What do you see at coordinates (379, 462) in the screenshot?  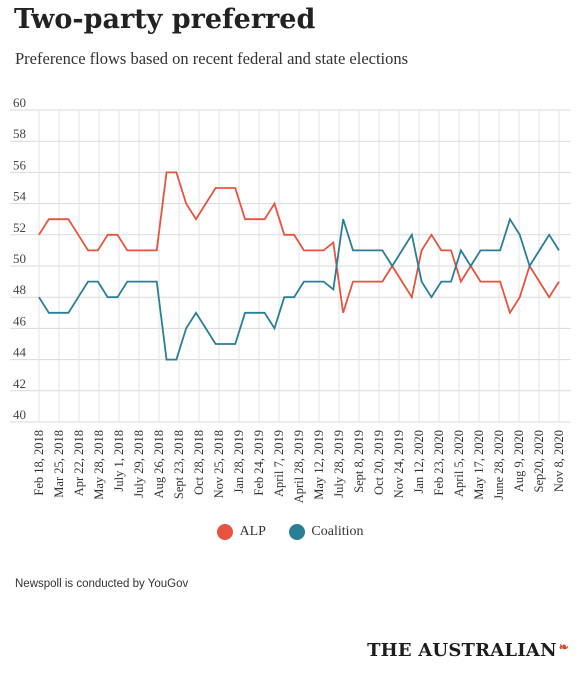 I see `x-tick-label: Oct 20, 2019` at bounding box center [379, 462].